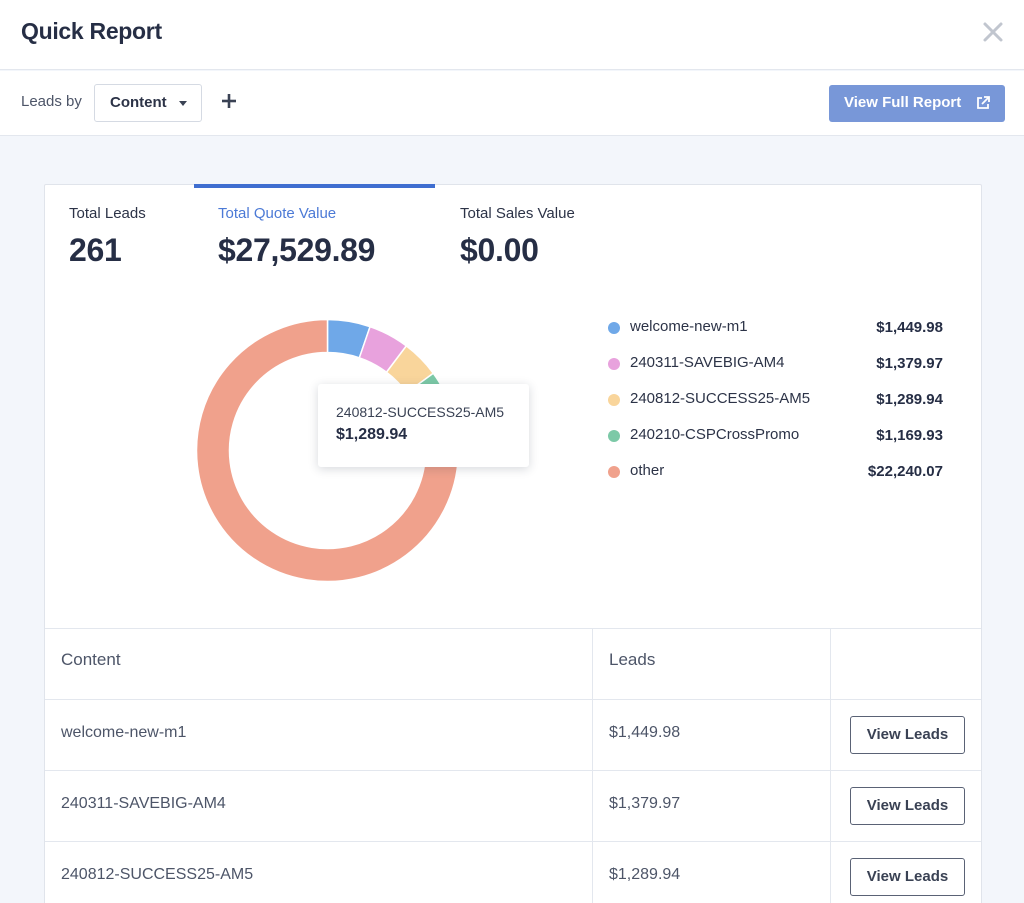 The width and height of the screenshot is (1024, 903). What do you see at coordinates (645, 732) in the screenshot?
I see `leads-value: $1,449.98` at bounding box center [645, 732].